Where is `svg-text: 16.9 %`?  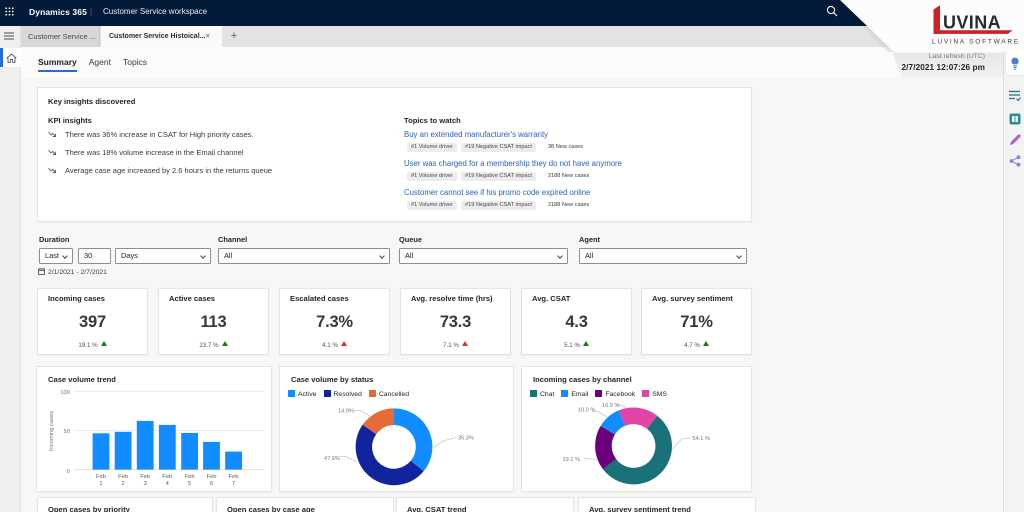
svg-text: 16.9 % is located at coordinates (610, 406).